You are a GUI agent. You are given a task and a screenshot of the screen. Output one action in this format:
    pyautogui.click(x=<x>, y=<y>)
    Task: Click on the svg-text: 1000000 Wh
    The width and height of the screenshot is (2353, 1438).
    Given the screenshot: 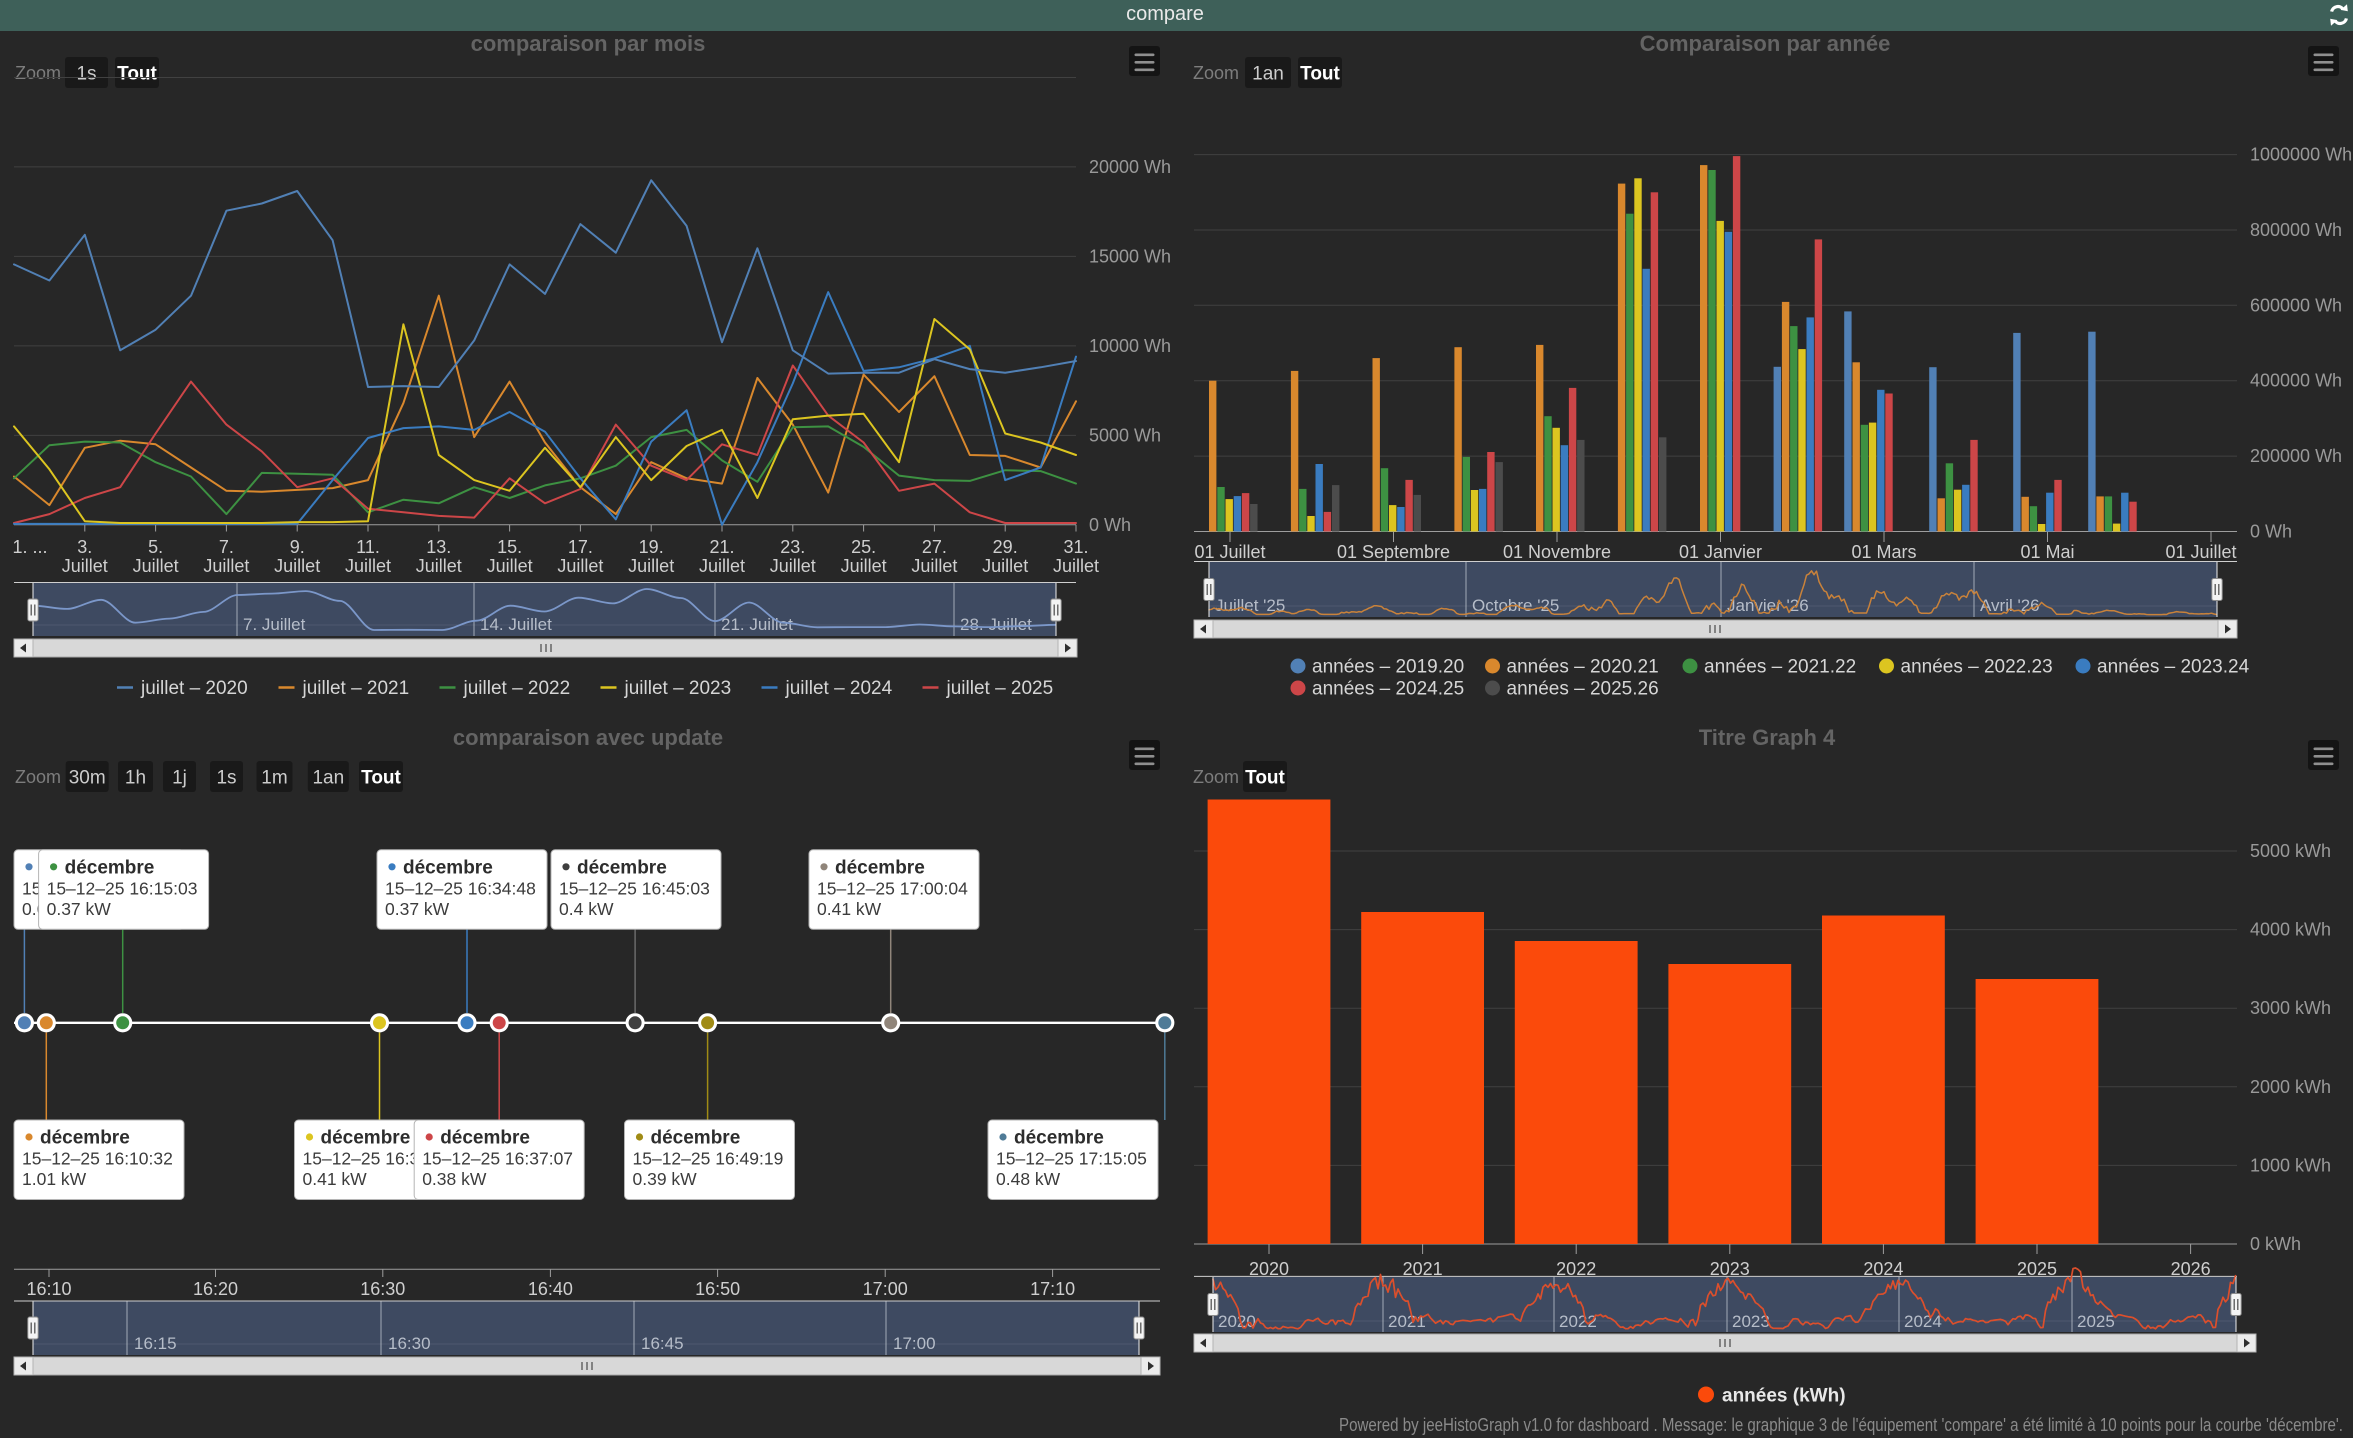 What is the action you would take?
    pyautogui.click(x=2301, y=155)
    